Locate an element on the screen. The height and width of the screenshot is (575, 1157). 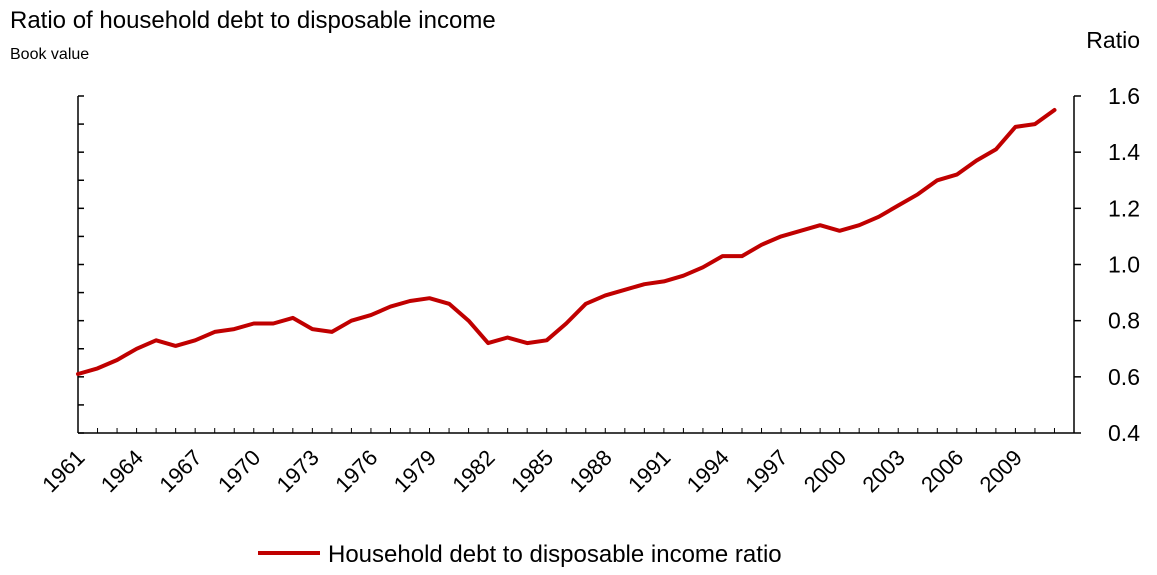
x-tick-label: 2009 is located at coordinates (1001, 471).